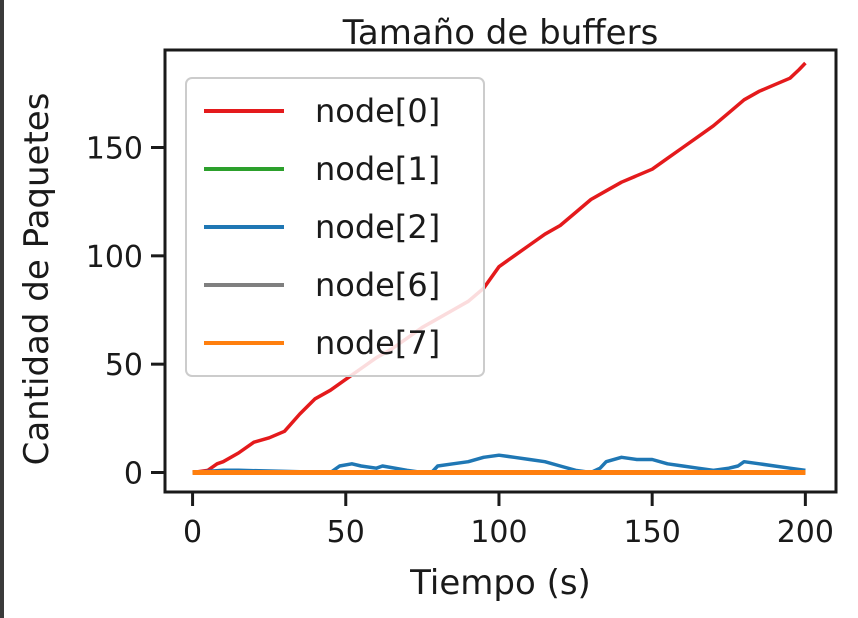  What do you see at coordinates (124, 365) in the screenshot?
I see `y-tick-label: 50` at bounding box center [124, 365].